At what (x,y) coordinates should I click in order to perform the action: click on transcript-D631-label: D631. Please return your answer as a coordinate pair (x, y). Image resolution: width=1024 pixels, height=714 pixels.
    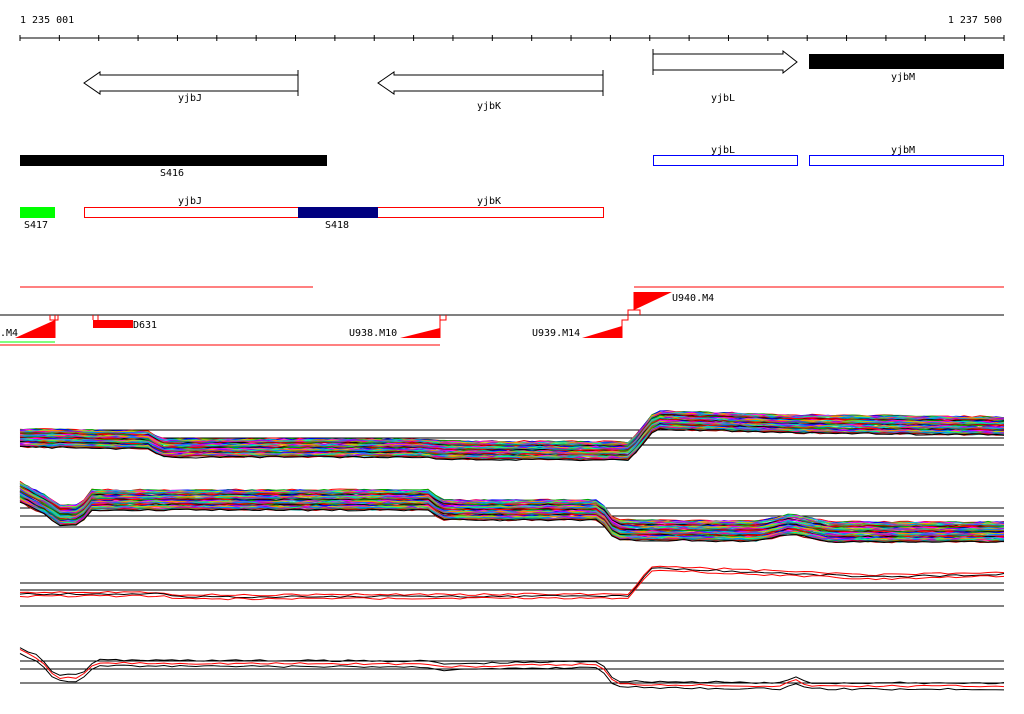
    Looking at the image, I should click on (145, 325).